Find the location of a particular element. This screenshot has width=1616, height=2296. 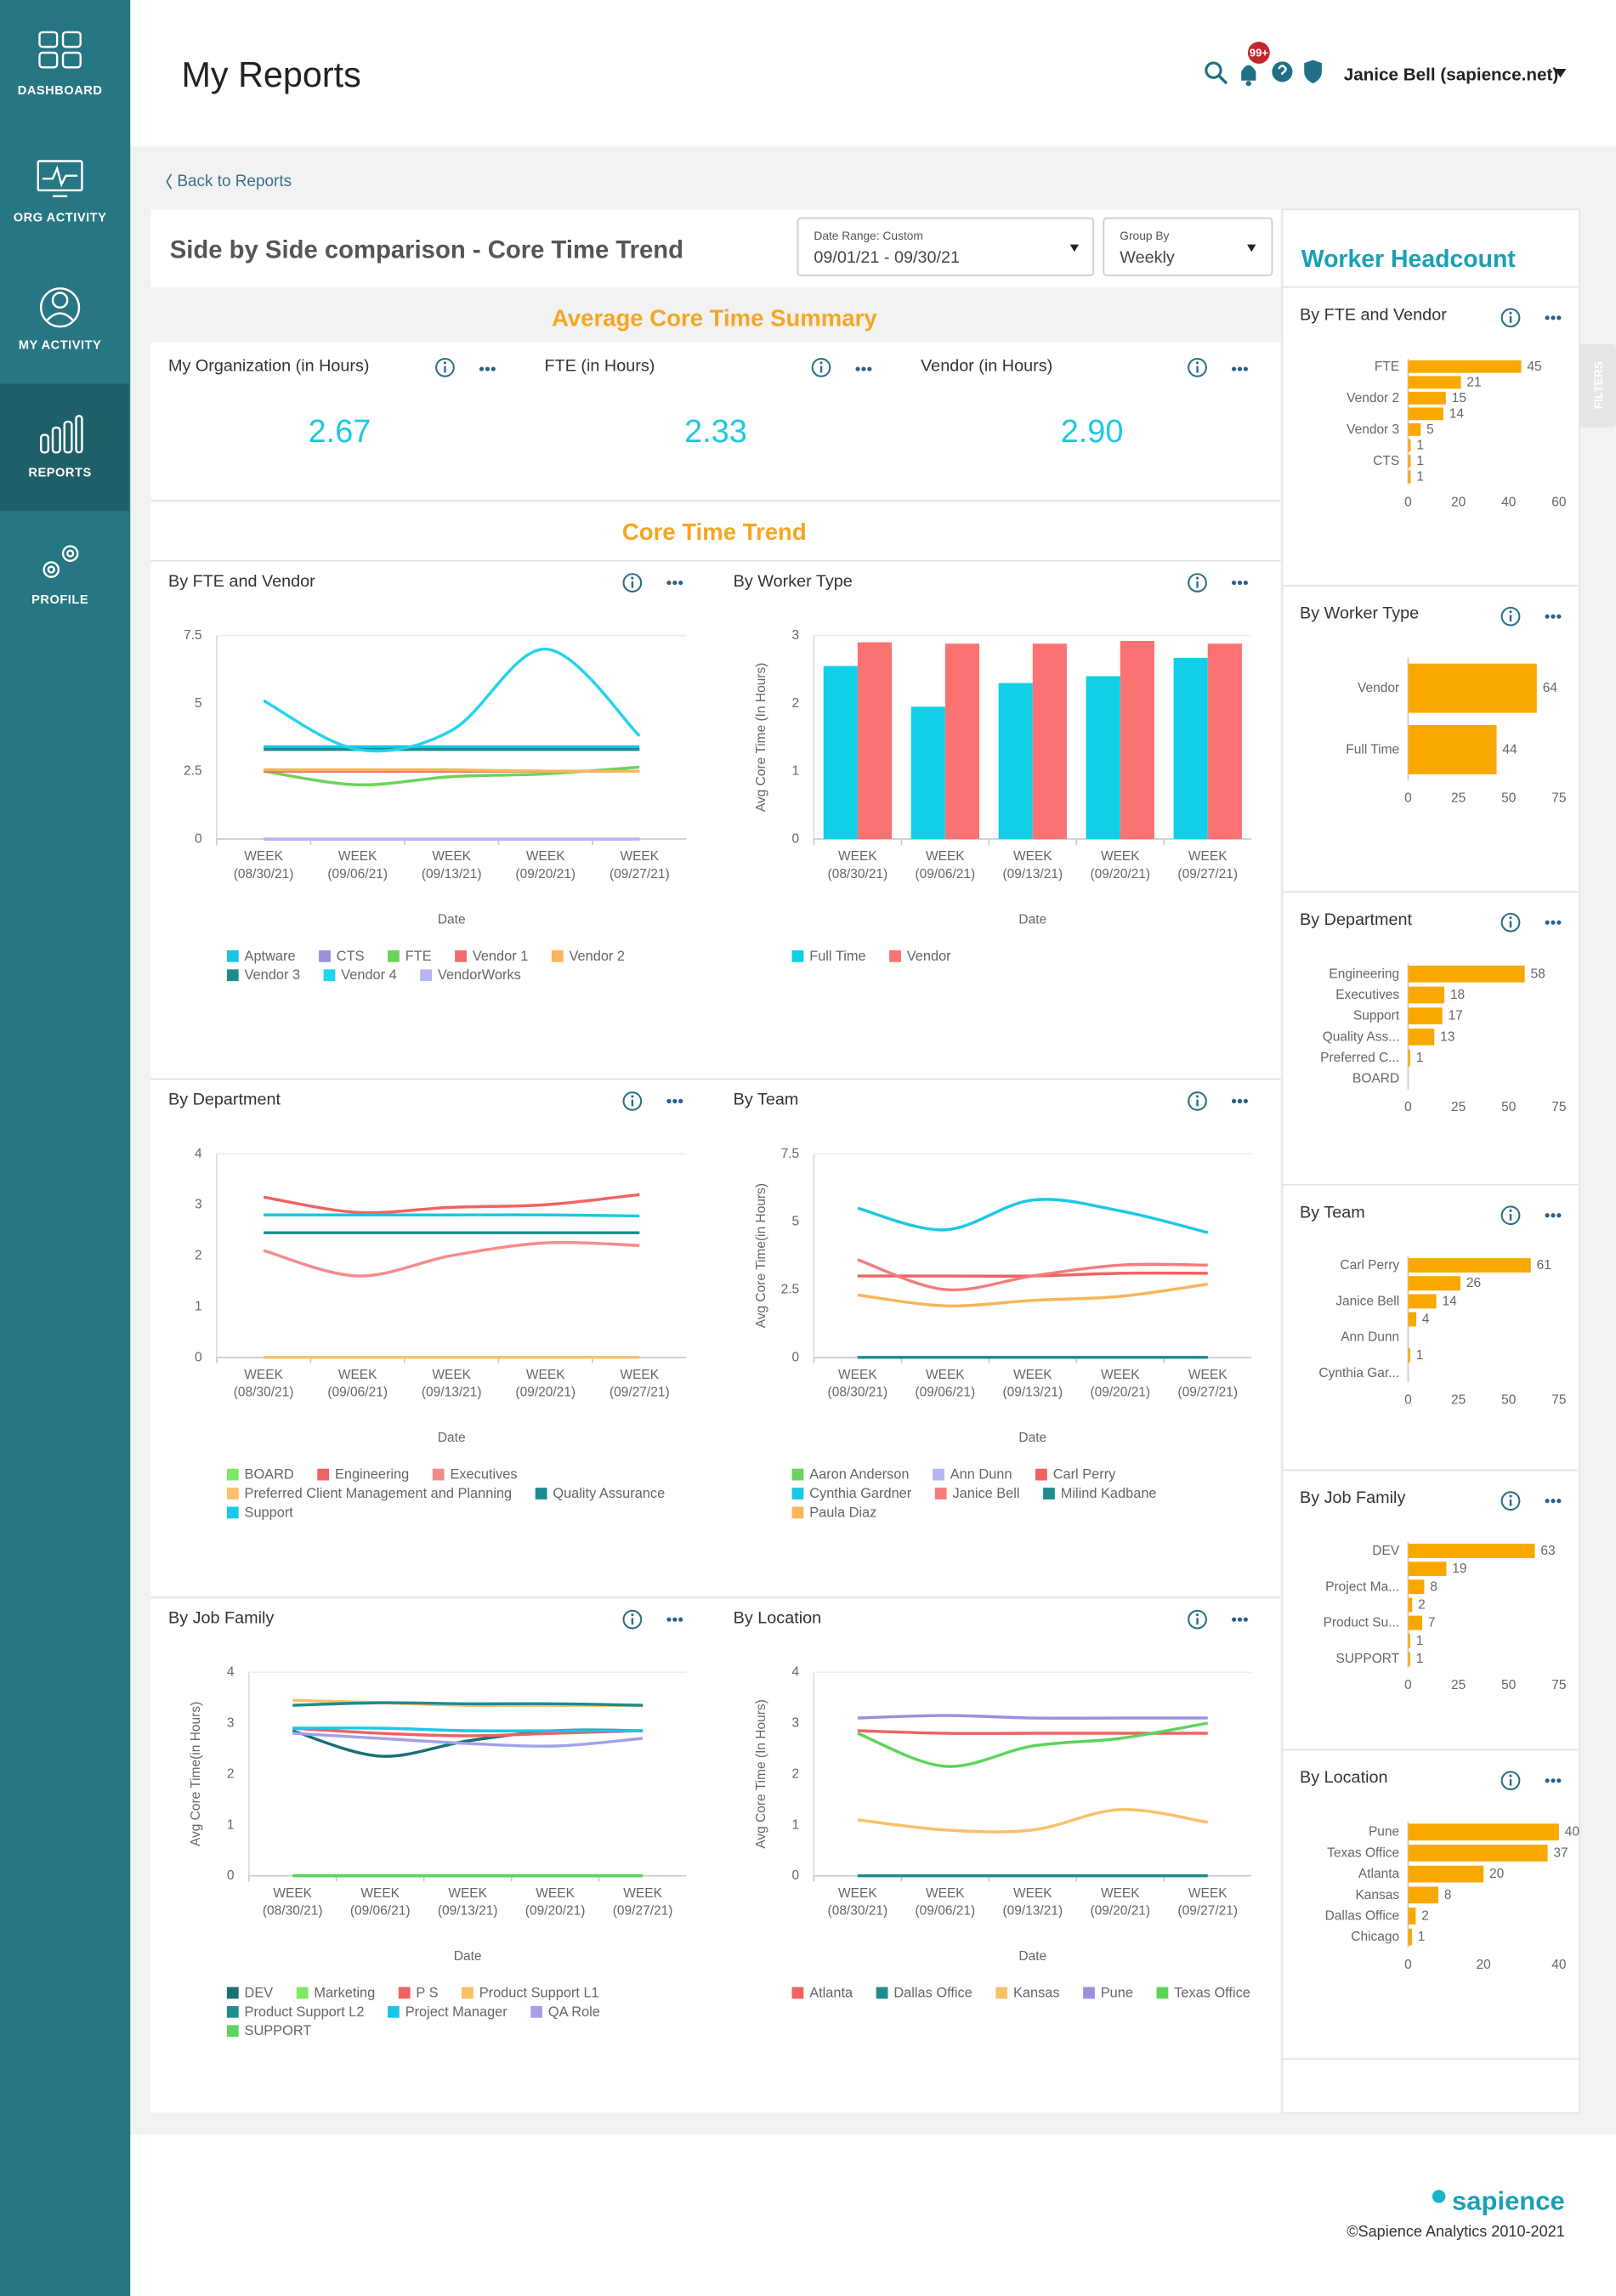

group-by-select is located at coordinates (1188, 246).